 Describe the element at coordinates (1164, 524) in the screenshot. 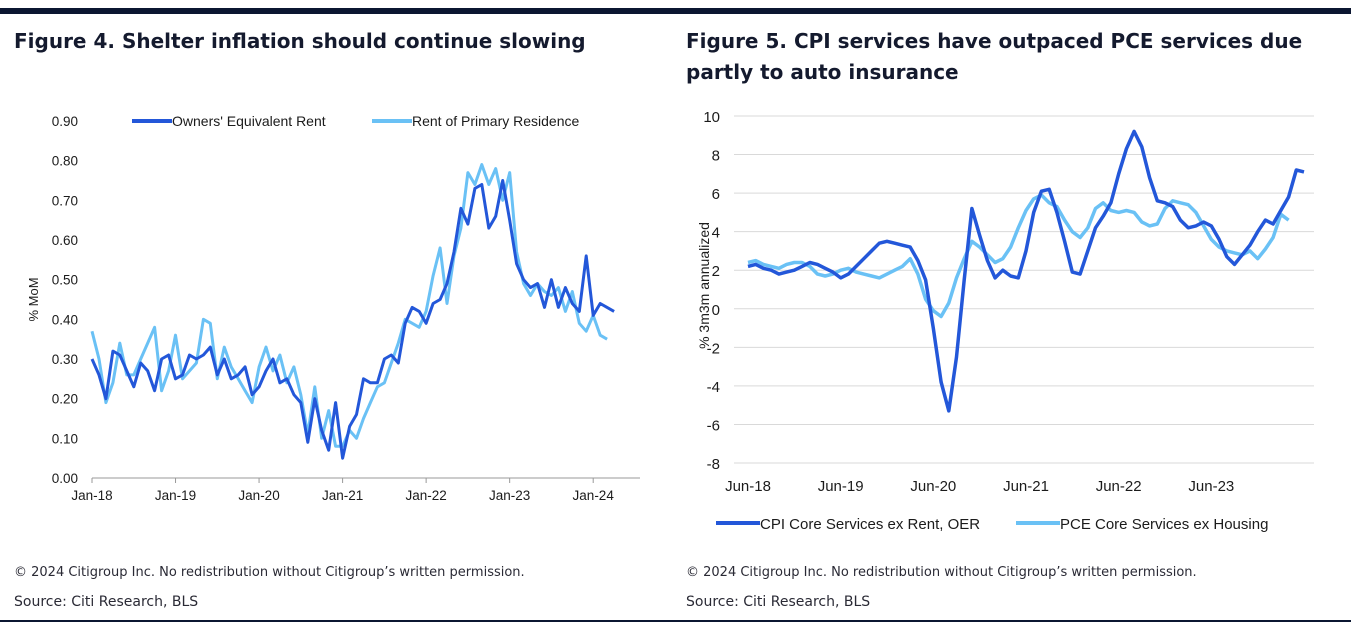

I see `legend-label-pce: PCE Core Services ex Housing` at that location.